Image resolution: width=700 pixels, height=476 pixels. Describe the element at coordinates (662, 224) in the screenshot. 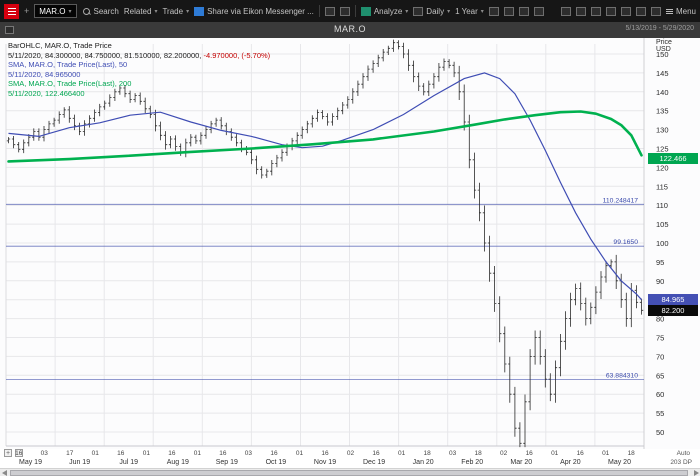

I see `svg-text: 105` at that location.